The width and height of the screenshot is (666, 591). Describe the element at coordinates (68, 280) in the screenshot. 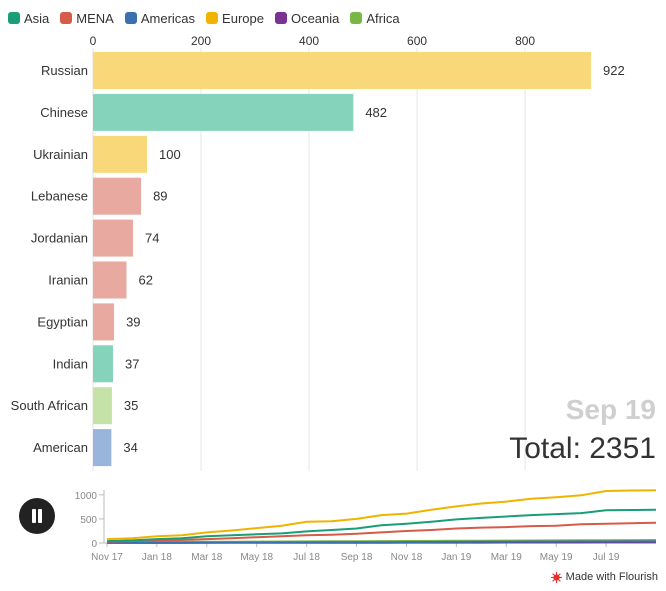

I see `category-label: Iranian` at that location.